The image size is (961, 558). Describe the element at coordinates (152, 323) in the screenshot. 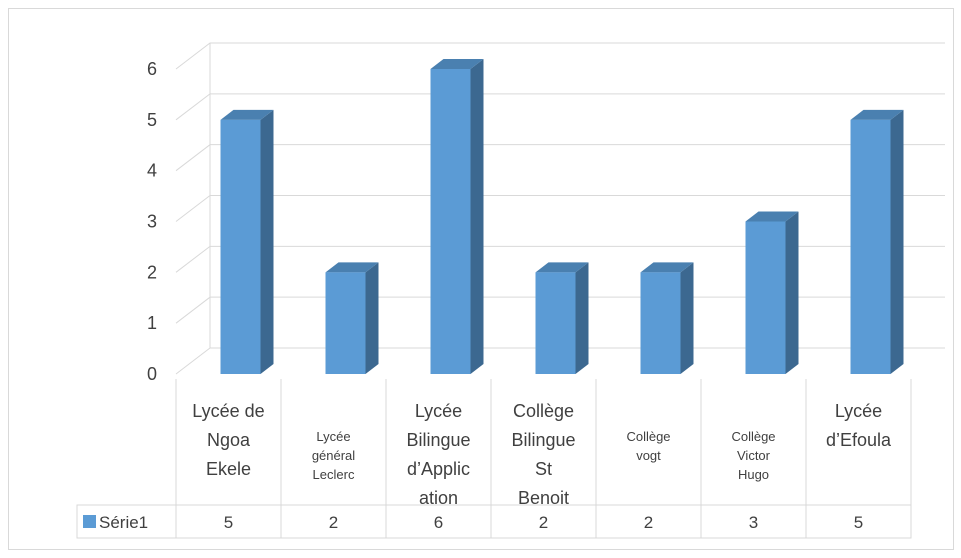

I see `y-tick-label: 1` at that location.